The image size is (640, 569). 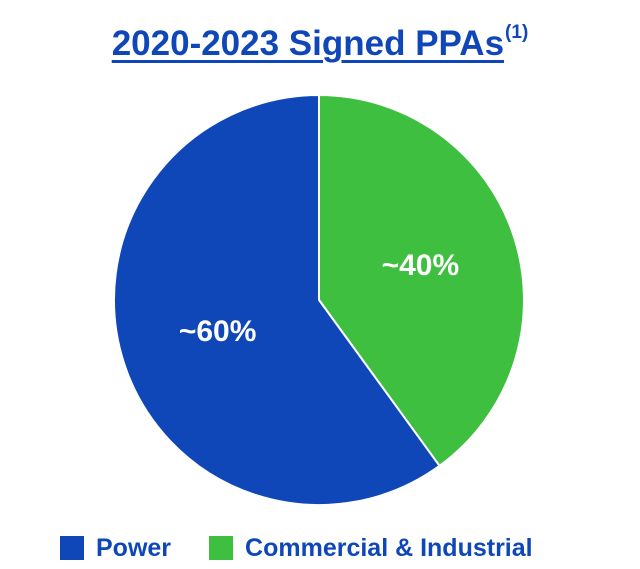 I want to click on chart-title: 2020-2023 Signed PPAs(1), so click(x=320, y=43).